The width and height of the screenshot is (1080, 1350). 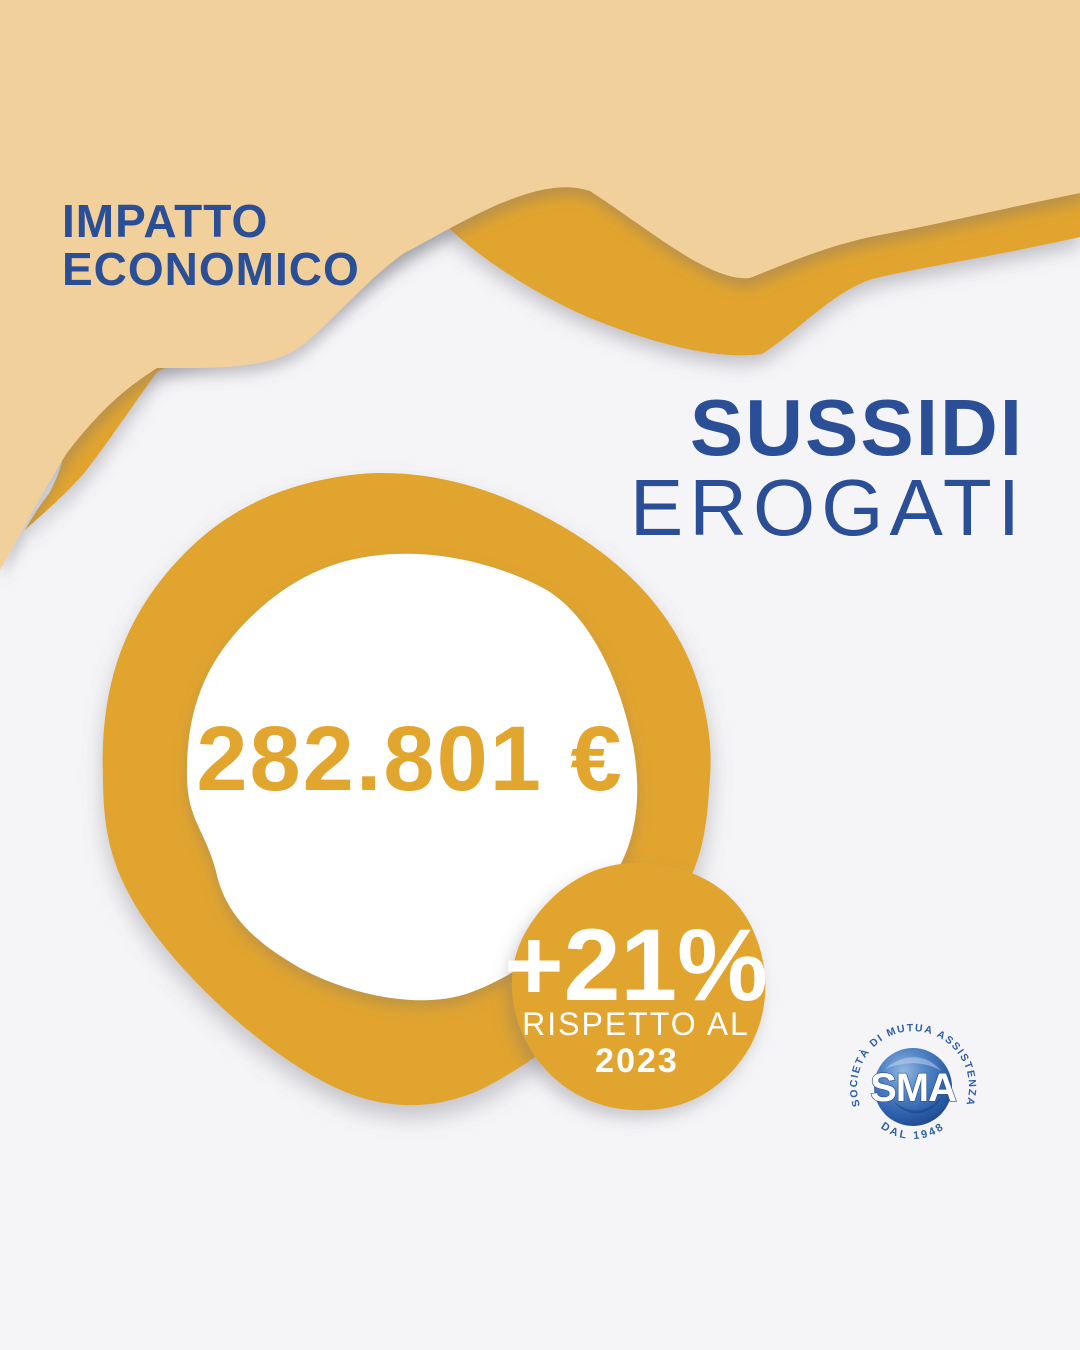 I want to click on page-title-line1: IMPATTO, so click(x=165, y=221).